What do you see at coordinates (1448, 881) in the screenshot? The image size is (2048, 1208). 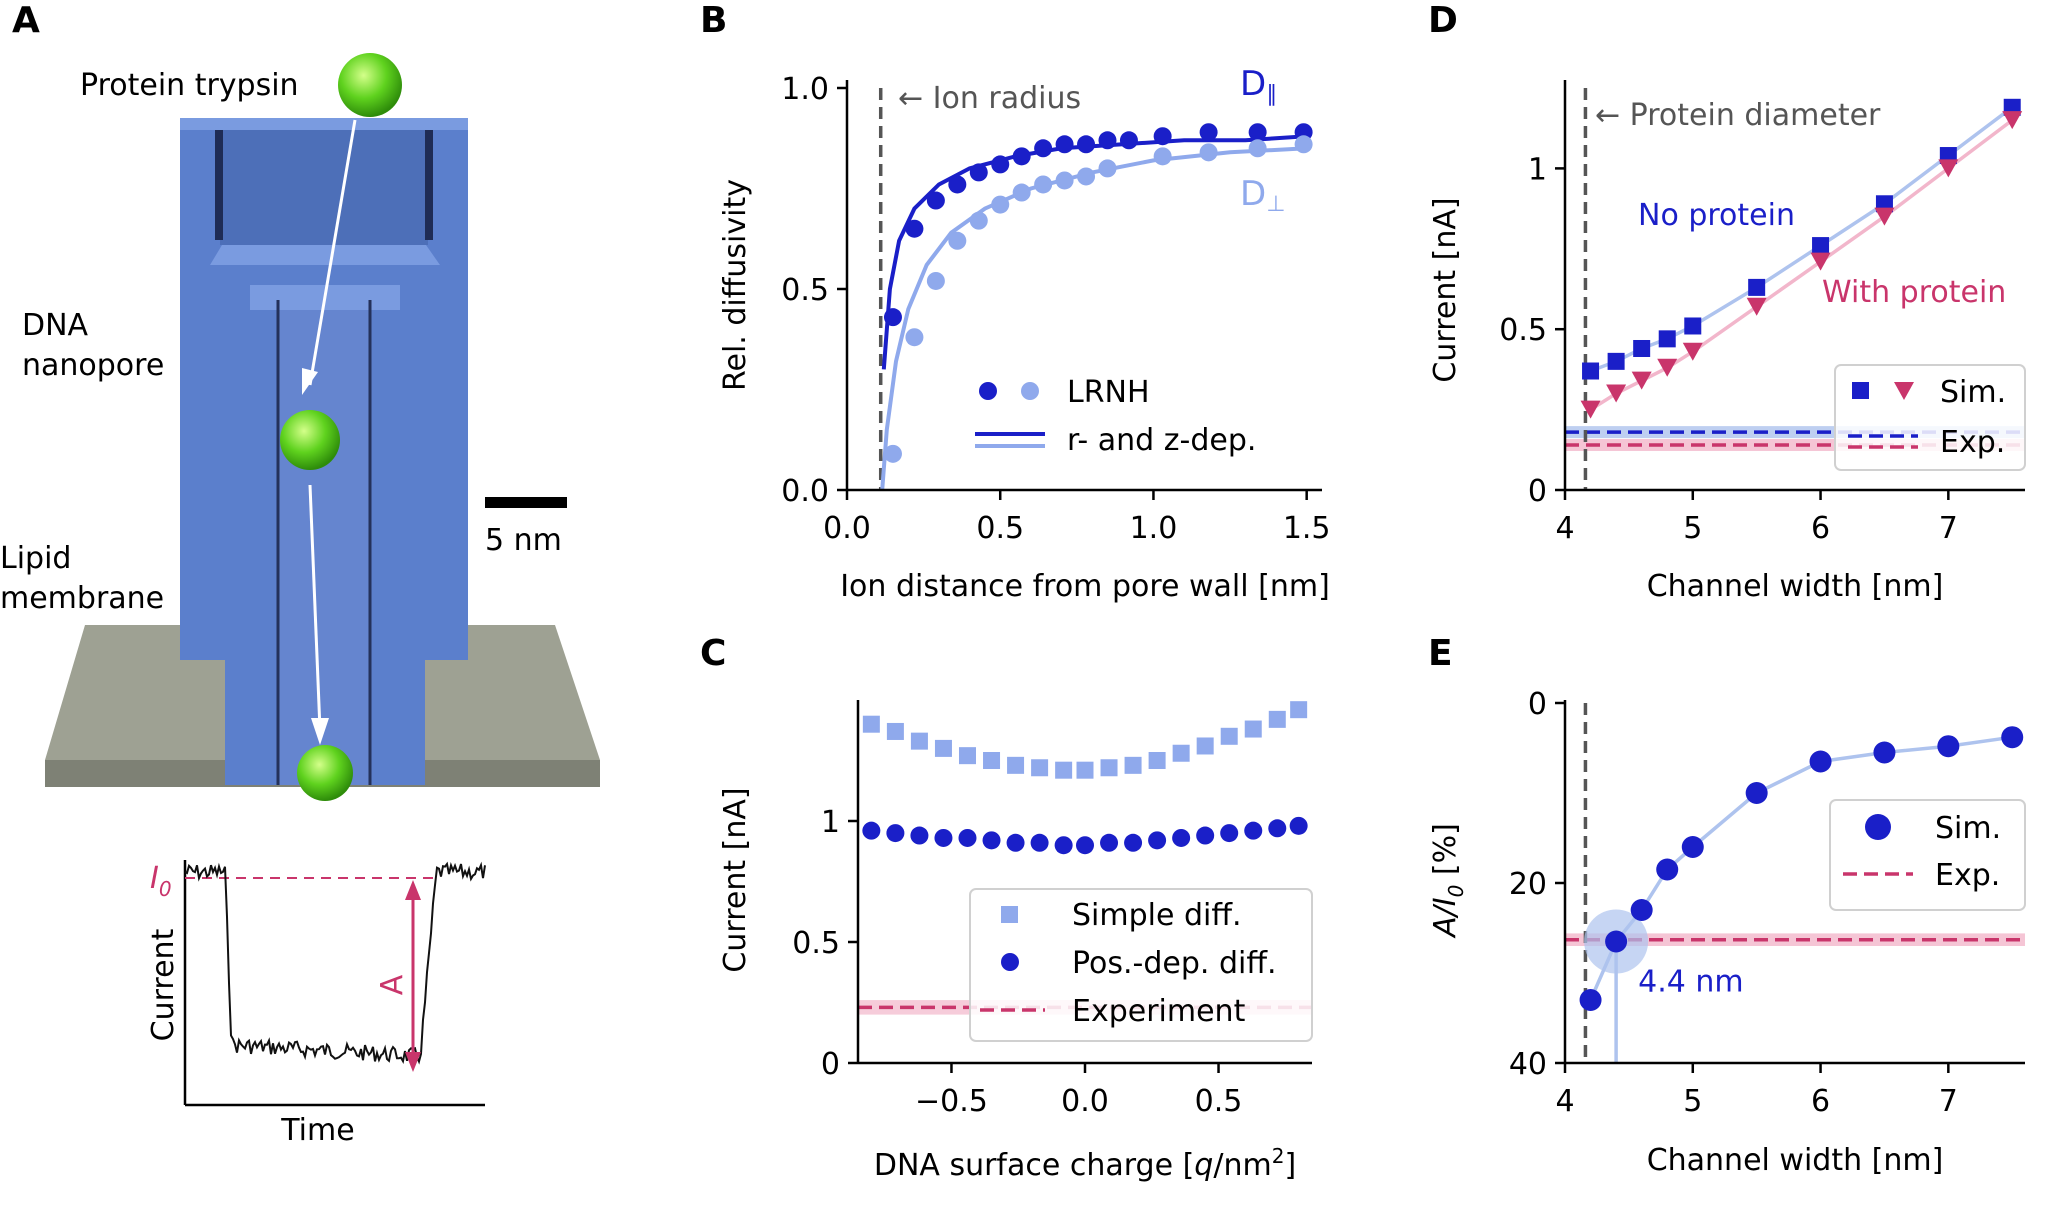 I see `panel-e-ylabel: A/I0 [%]` at bounding box center [1448, 881].